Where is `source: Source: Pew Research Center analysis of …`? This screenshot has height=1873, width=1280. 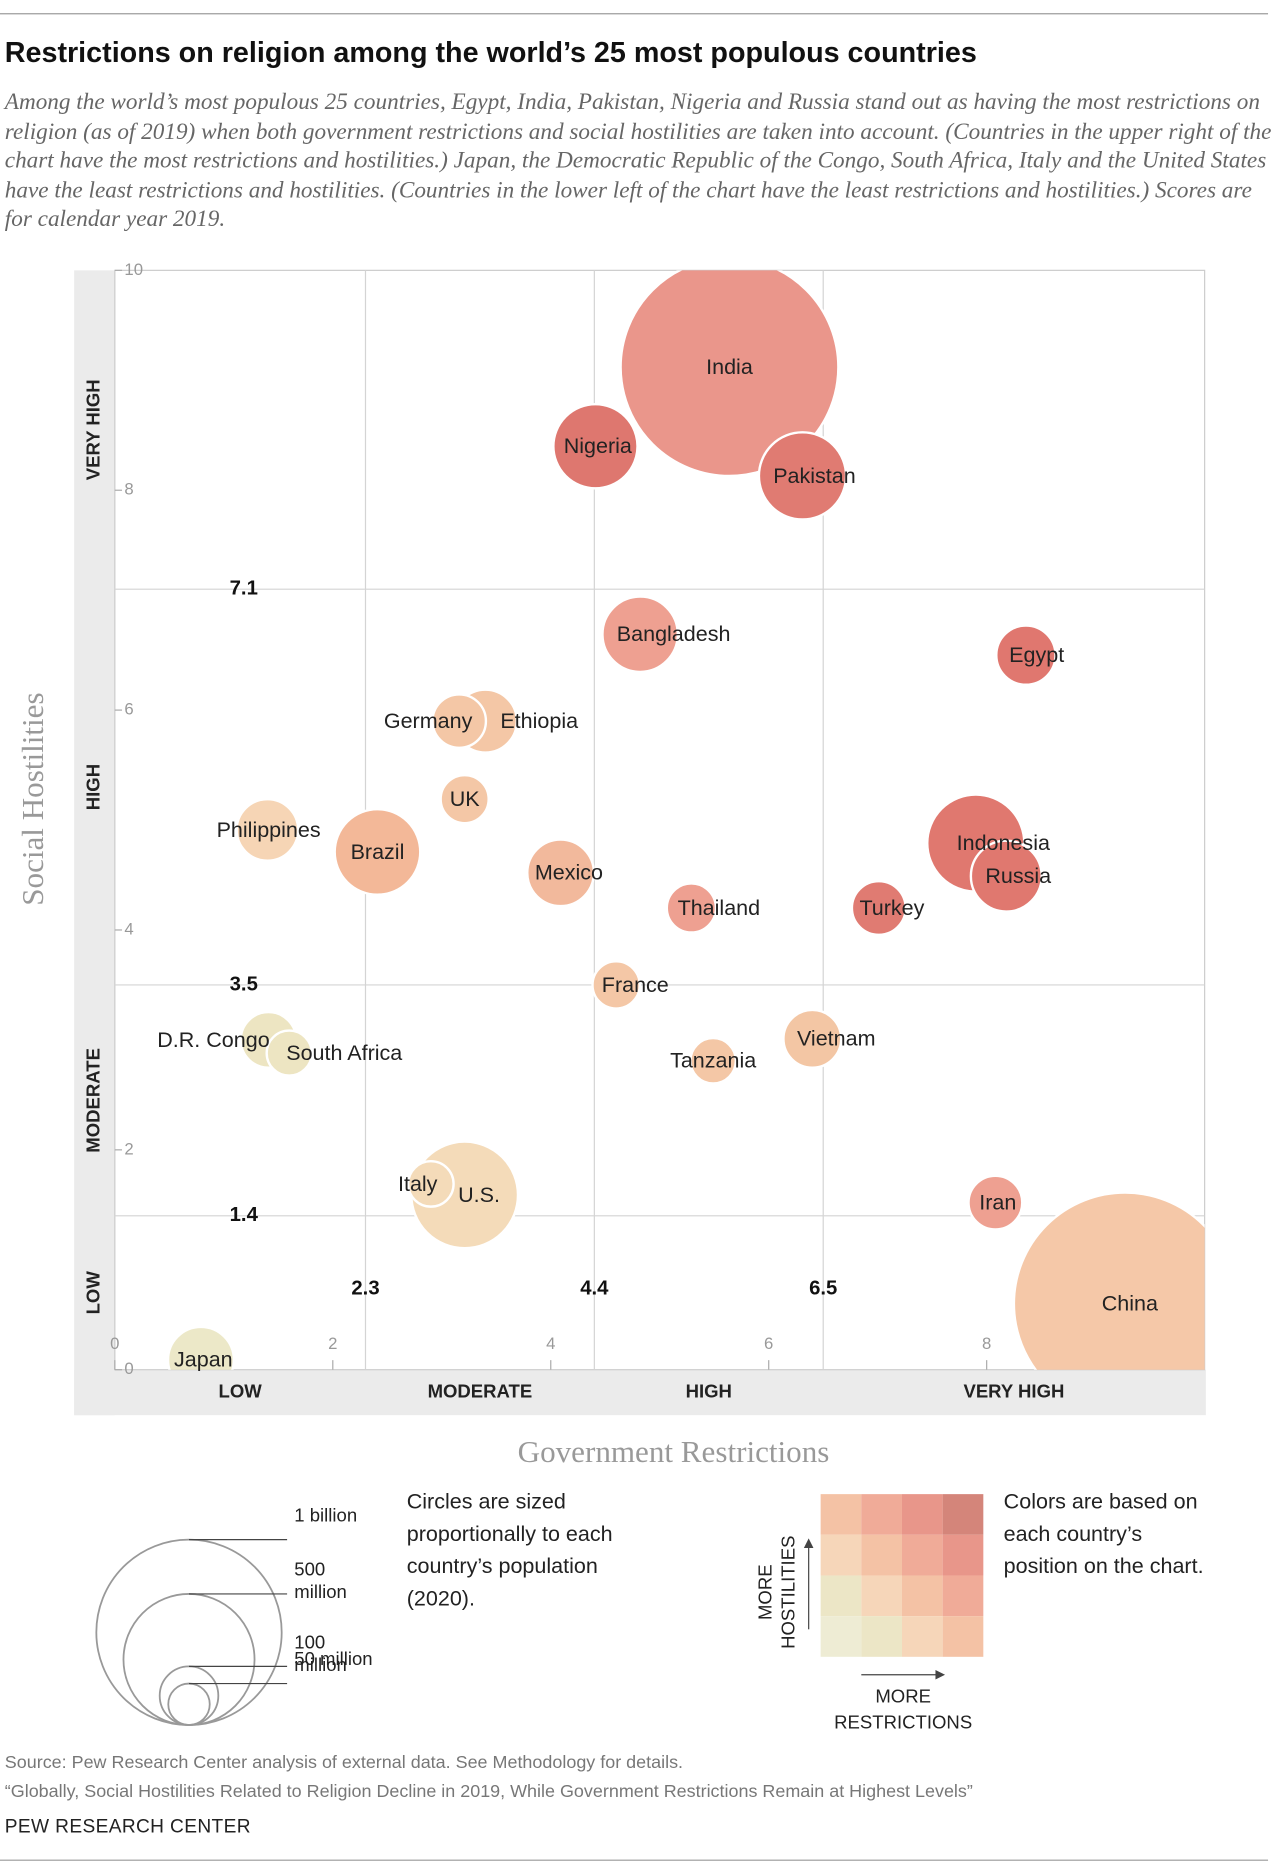 source: Source: Pew Research Center analysis of … is located at coordinates (344, 1762).